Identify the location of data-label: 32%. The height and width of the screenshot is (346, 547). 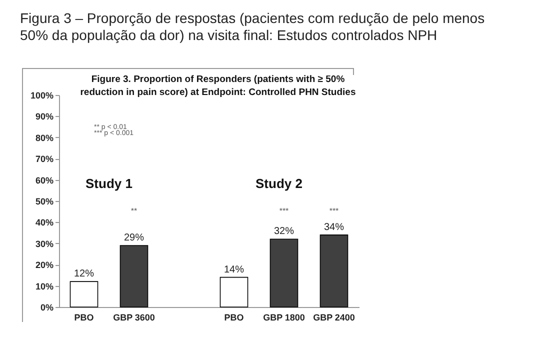
(284, 232).